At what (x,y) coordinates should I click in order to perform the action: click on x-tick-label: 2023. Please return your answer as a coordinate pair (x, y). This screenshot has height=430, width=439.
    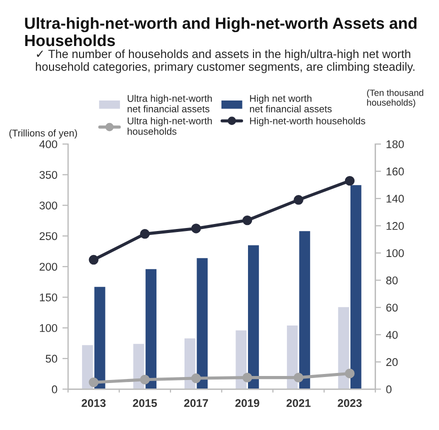
    Looking at the image, I should click on (350, 403).